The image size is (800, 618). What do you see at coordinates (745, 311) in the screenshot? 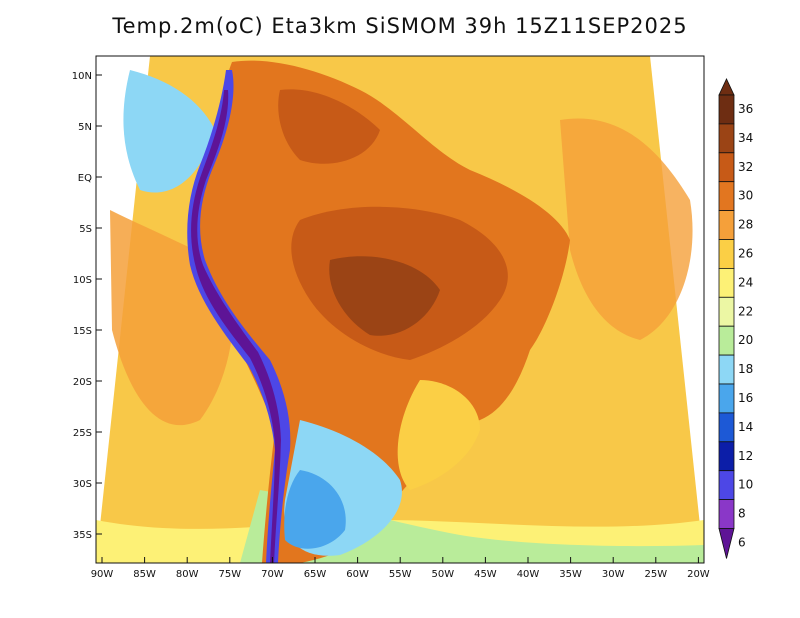
I see `colorbar-label: 22` at bounding box center [745, 311].